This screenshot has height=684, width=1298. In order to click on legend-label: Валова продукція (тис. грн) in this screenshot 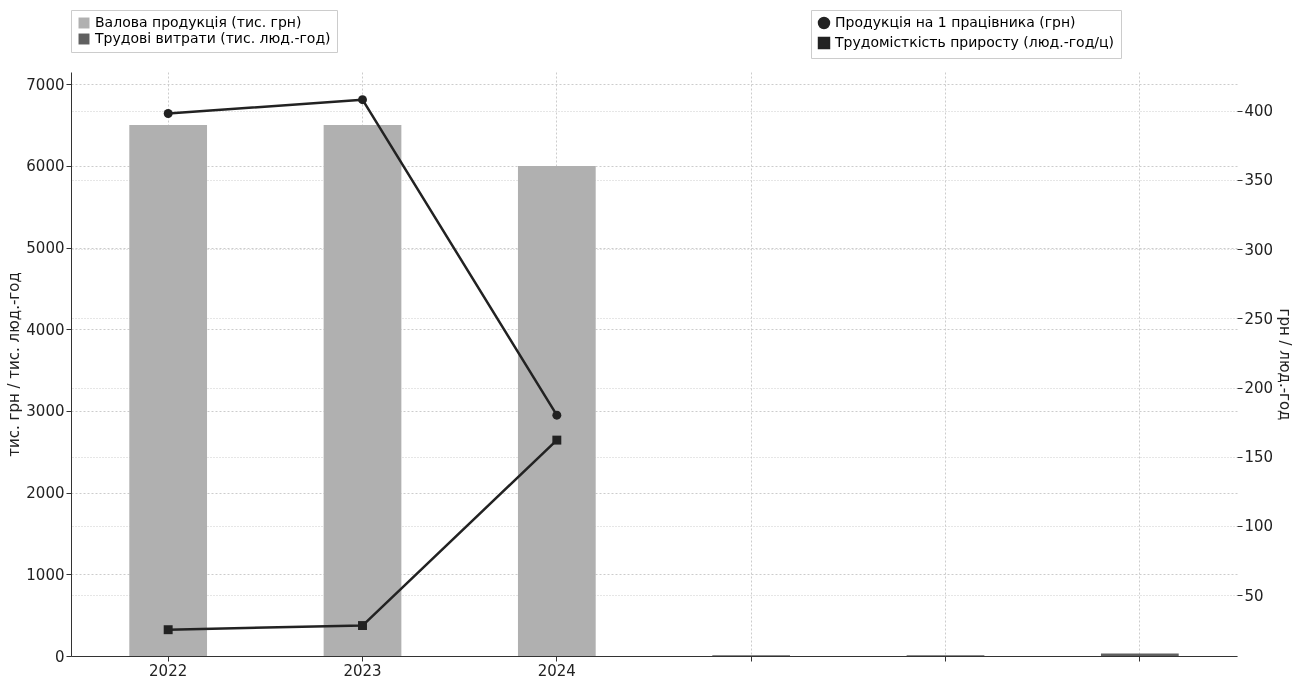, I will do `click(198, 22)`.